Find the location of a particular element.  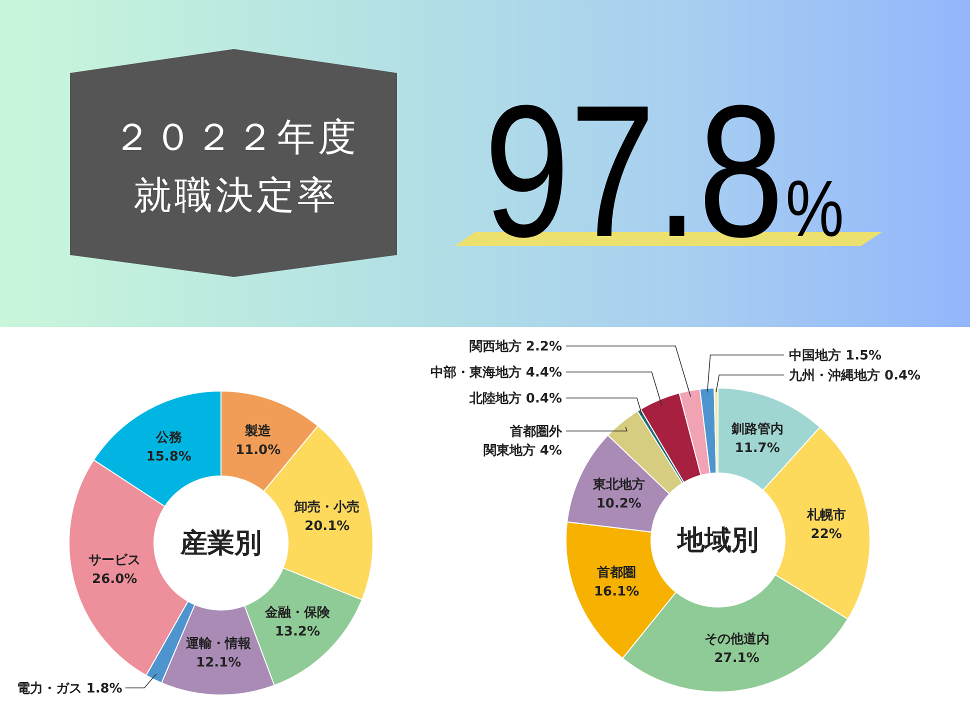

text: 地域別 is located at coordinates (717, 540).